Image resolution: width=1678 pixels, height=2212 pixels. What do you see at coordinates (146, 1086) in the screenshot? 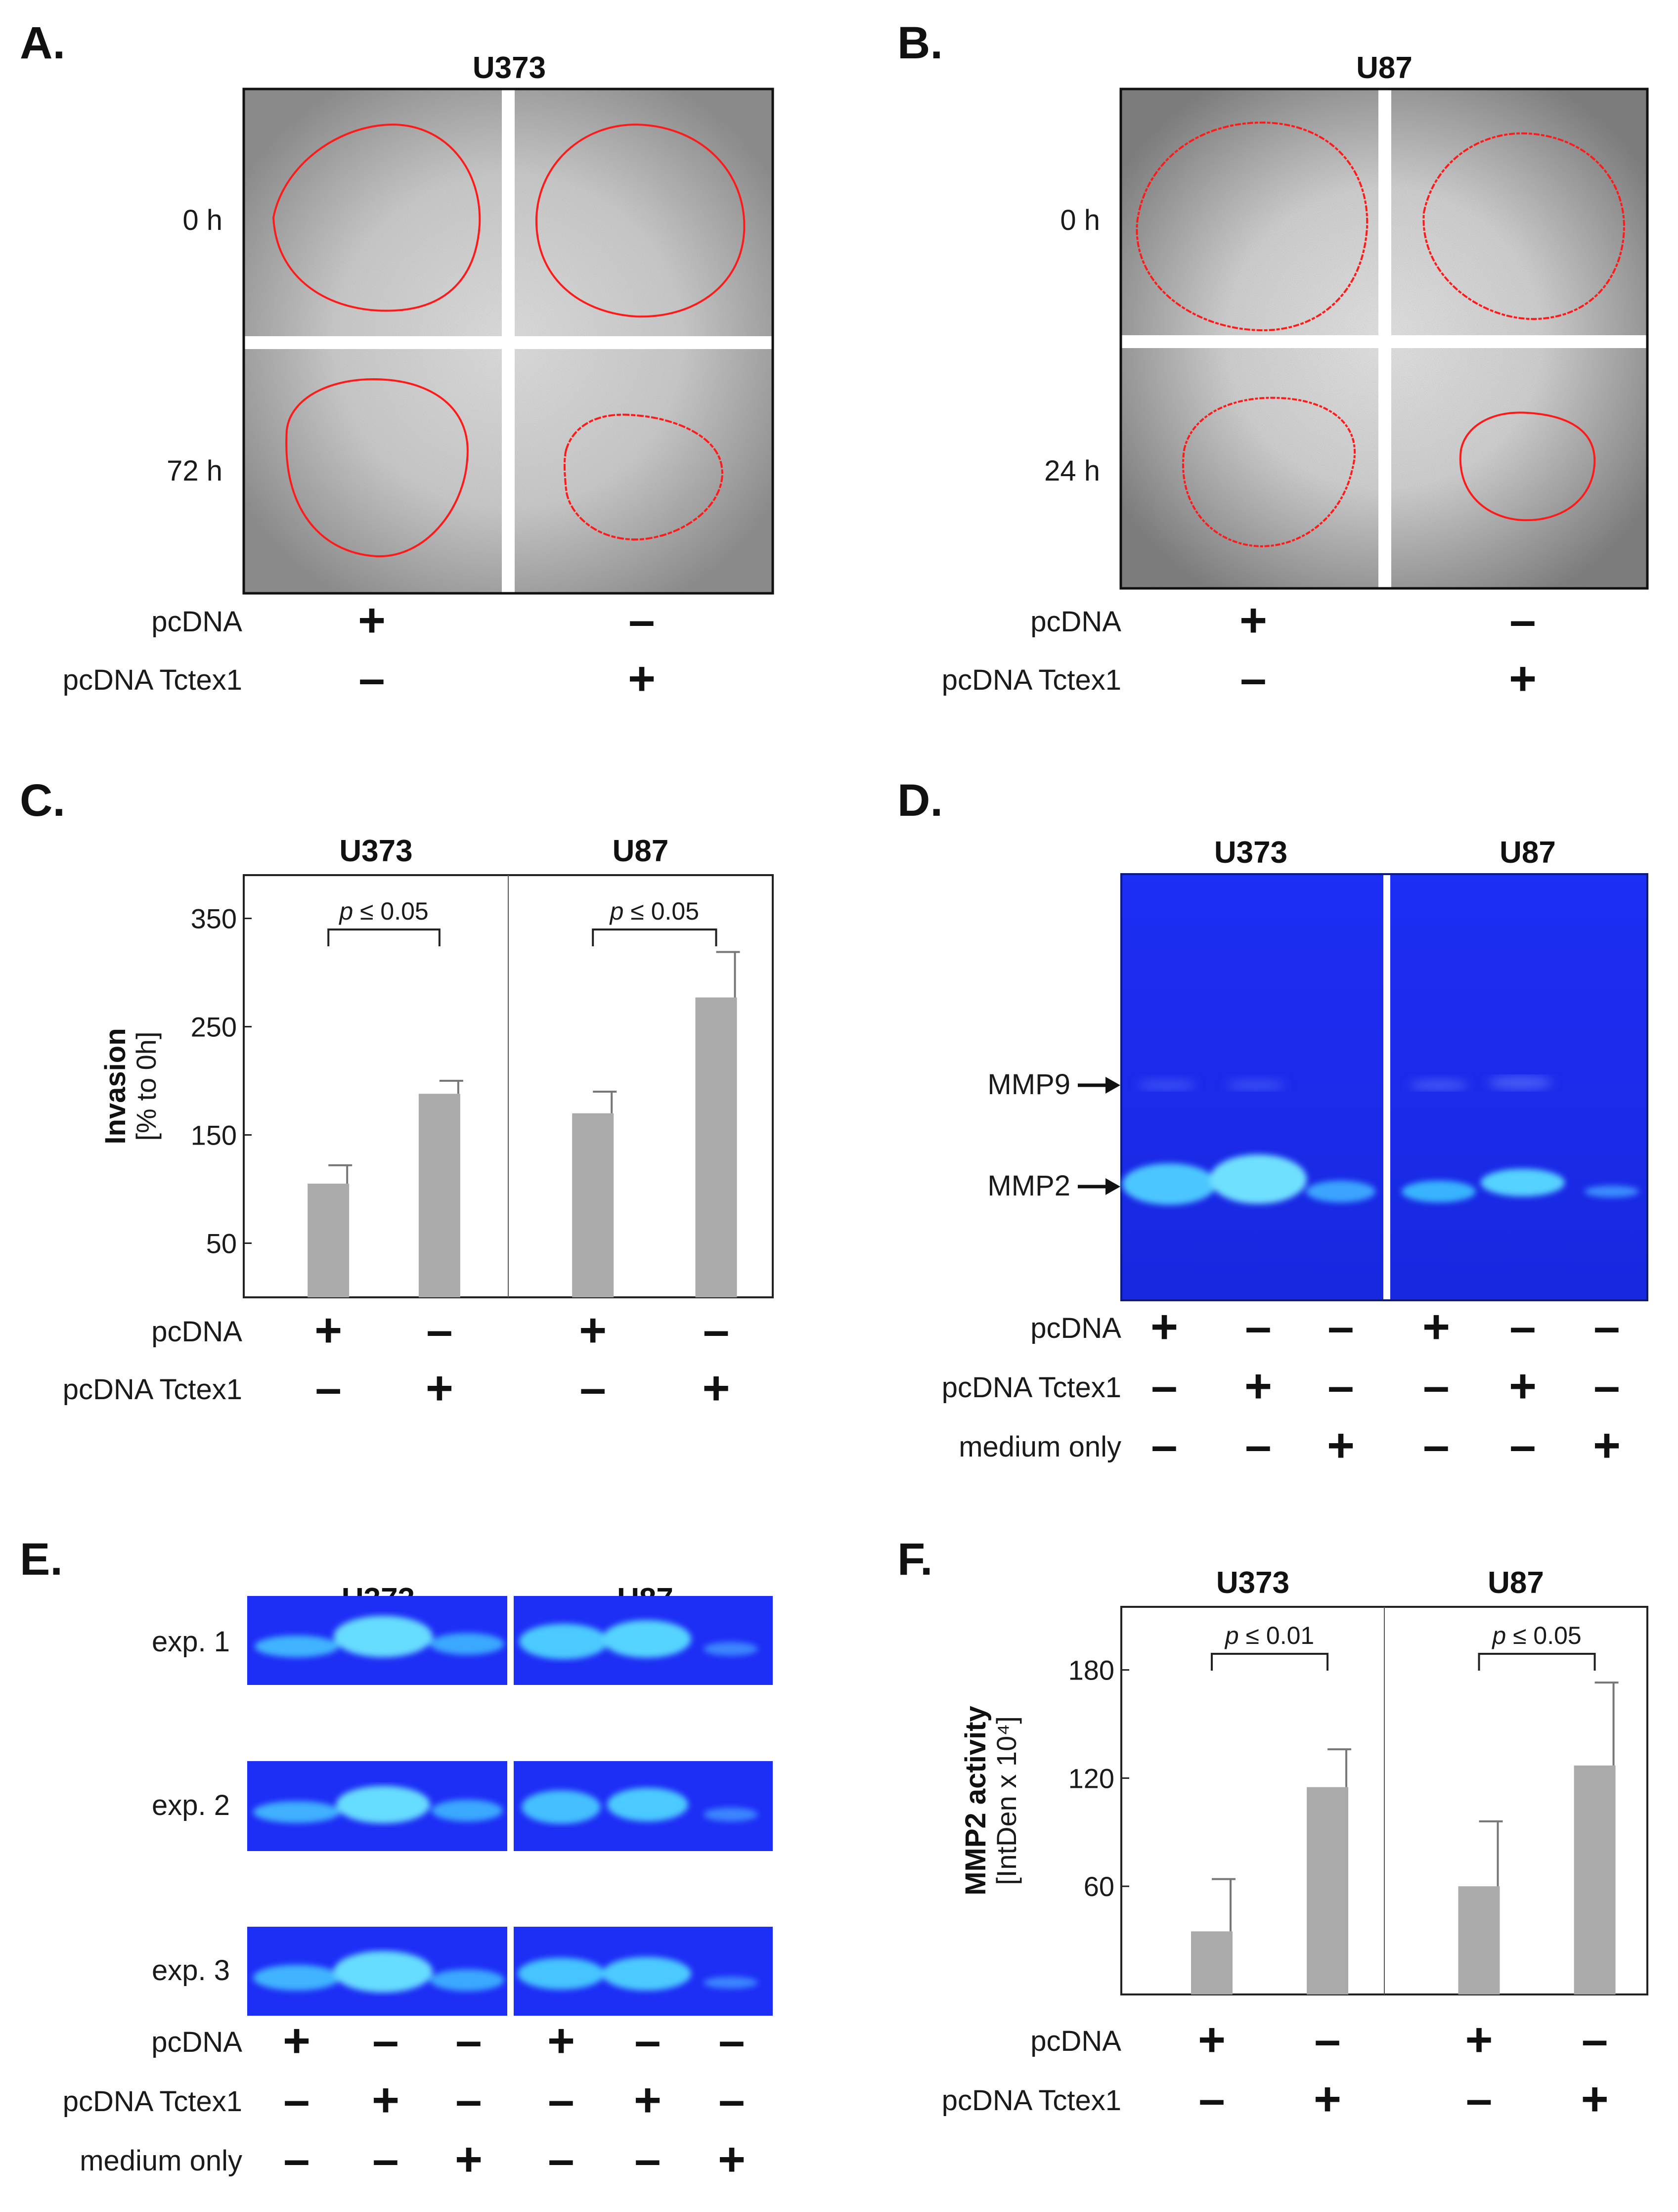
I see `y-axis-label-unit: [% to 0h]` at bounding box center [146, 1086].